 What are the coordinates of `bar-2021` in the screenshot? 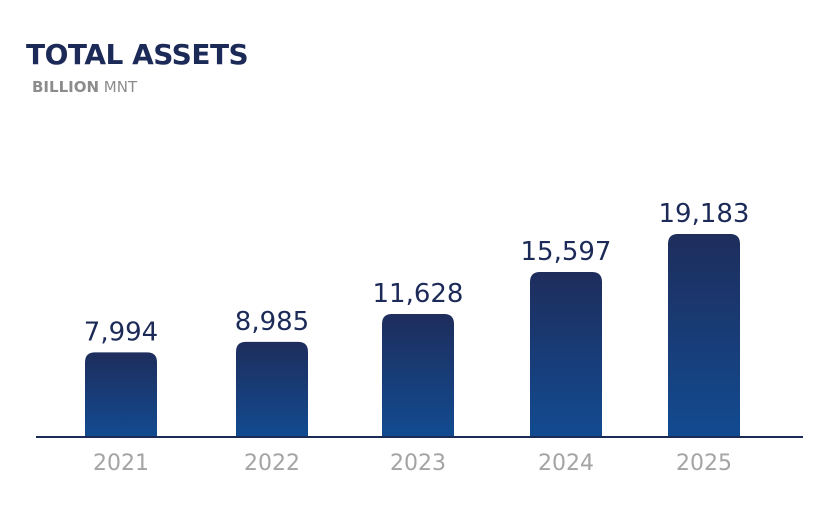 It's located at (121, 394).